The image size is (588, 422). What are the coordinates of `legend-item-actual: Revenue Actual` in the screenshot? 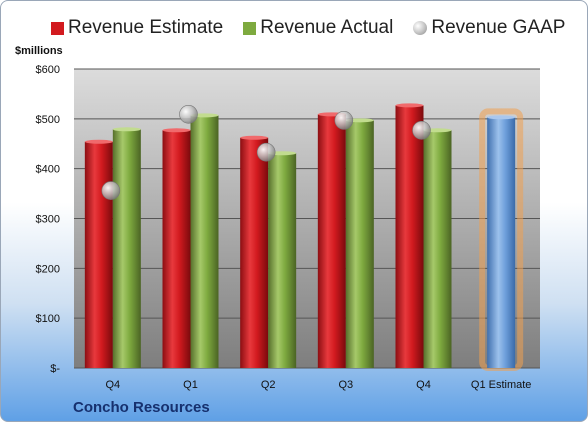 It's located at (318, 28).